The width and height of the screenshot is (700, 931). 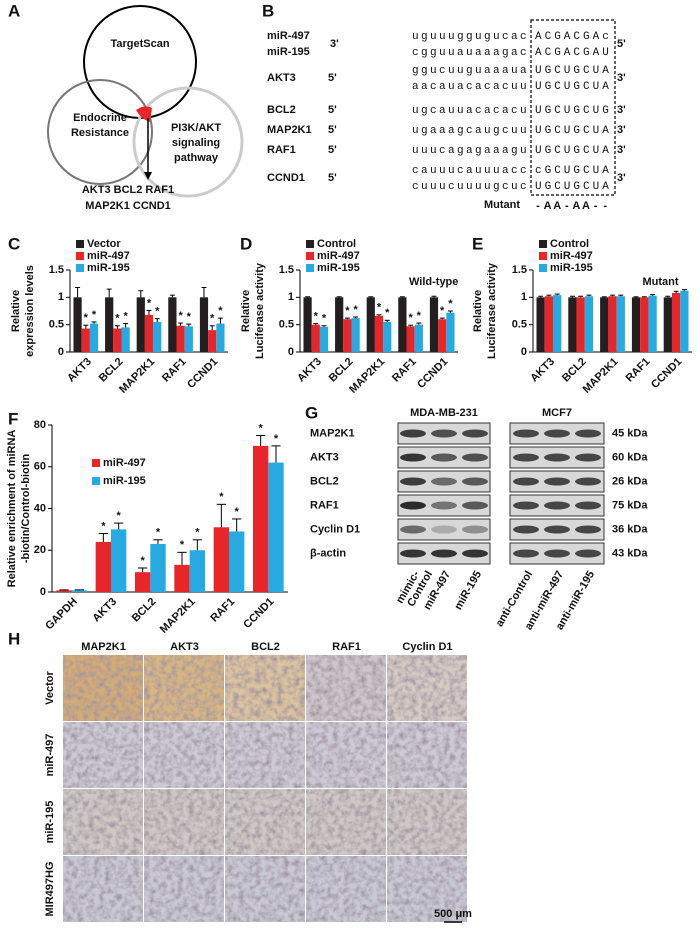 I want to click on mutant-label: Mutant, so click(x=502, y=205).